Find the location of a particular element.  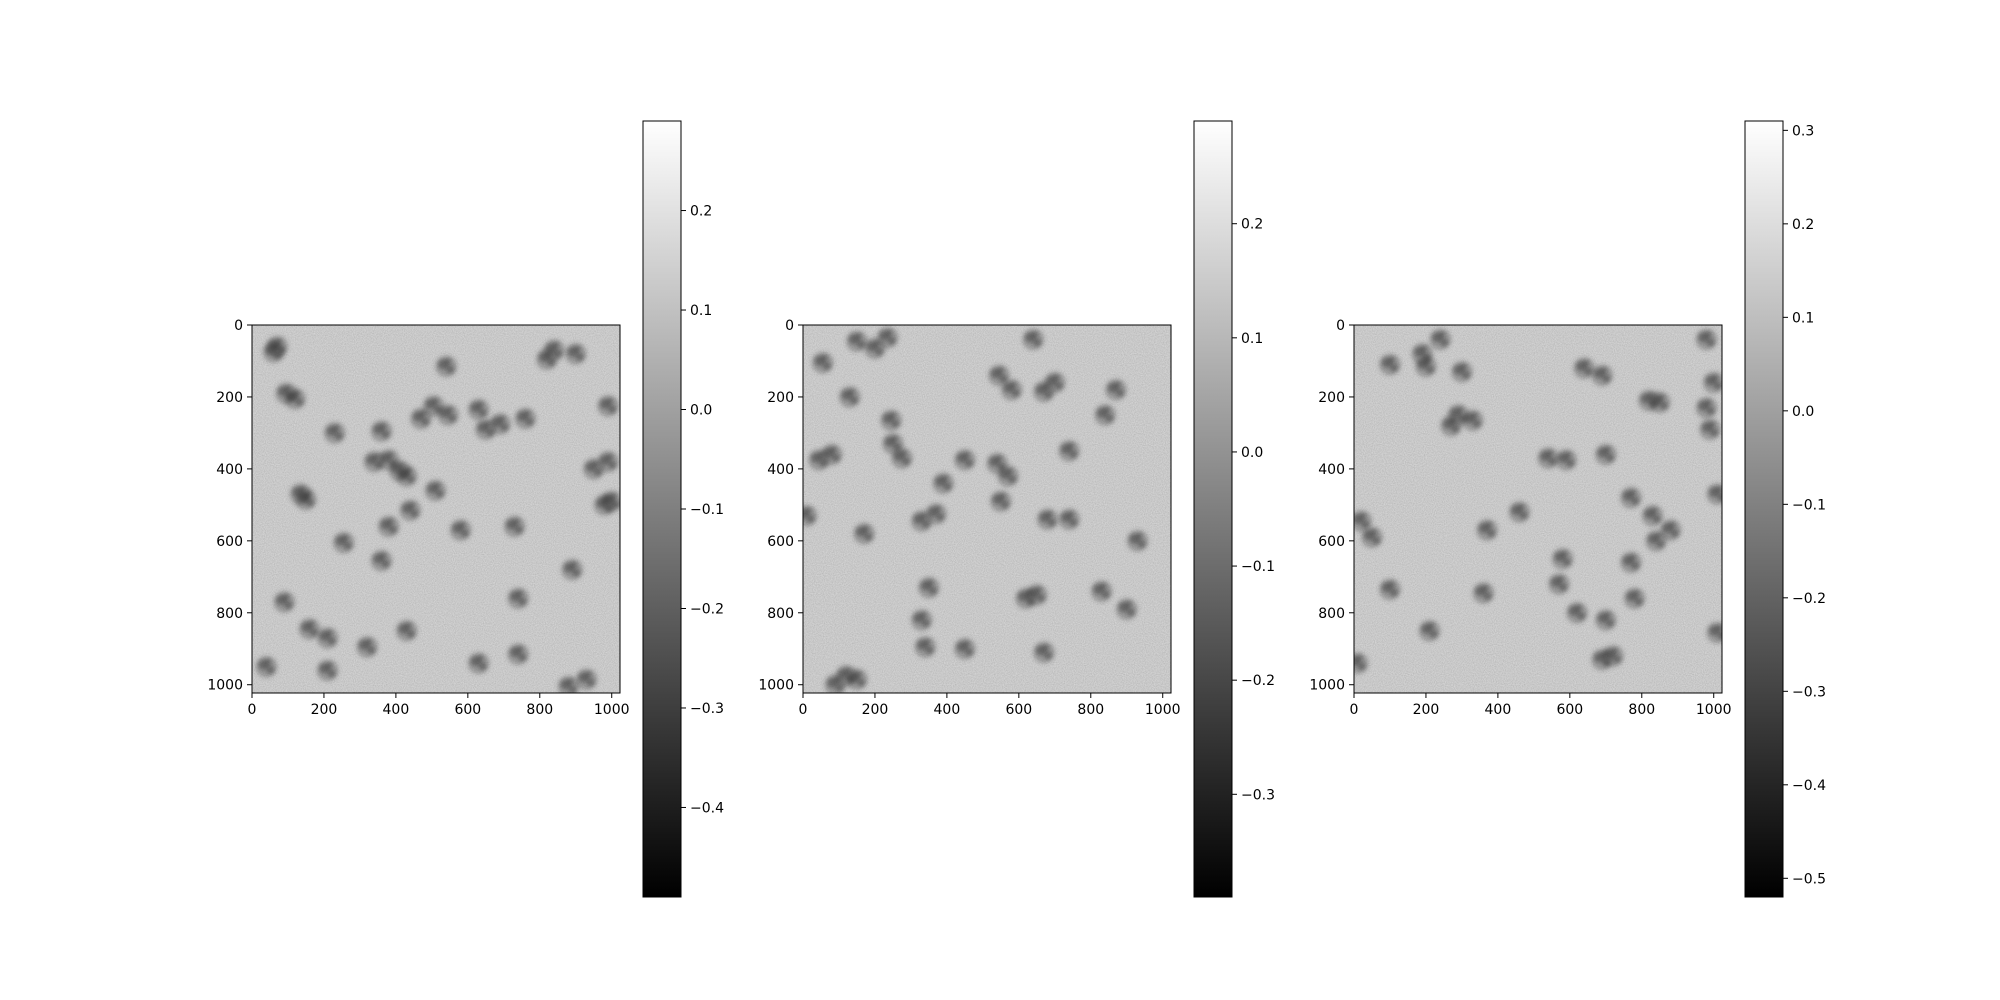

image-noise is located at coordinates (1538, 509).